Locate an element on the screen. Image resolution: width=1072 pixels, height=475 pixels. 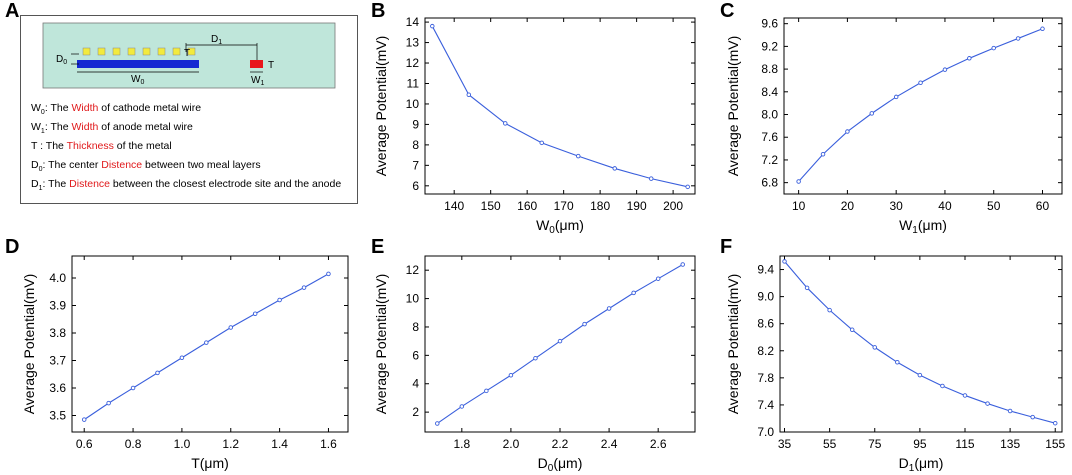
y-tick-label: 8.8 is located at coordinates (769, 69).